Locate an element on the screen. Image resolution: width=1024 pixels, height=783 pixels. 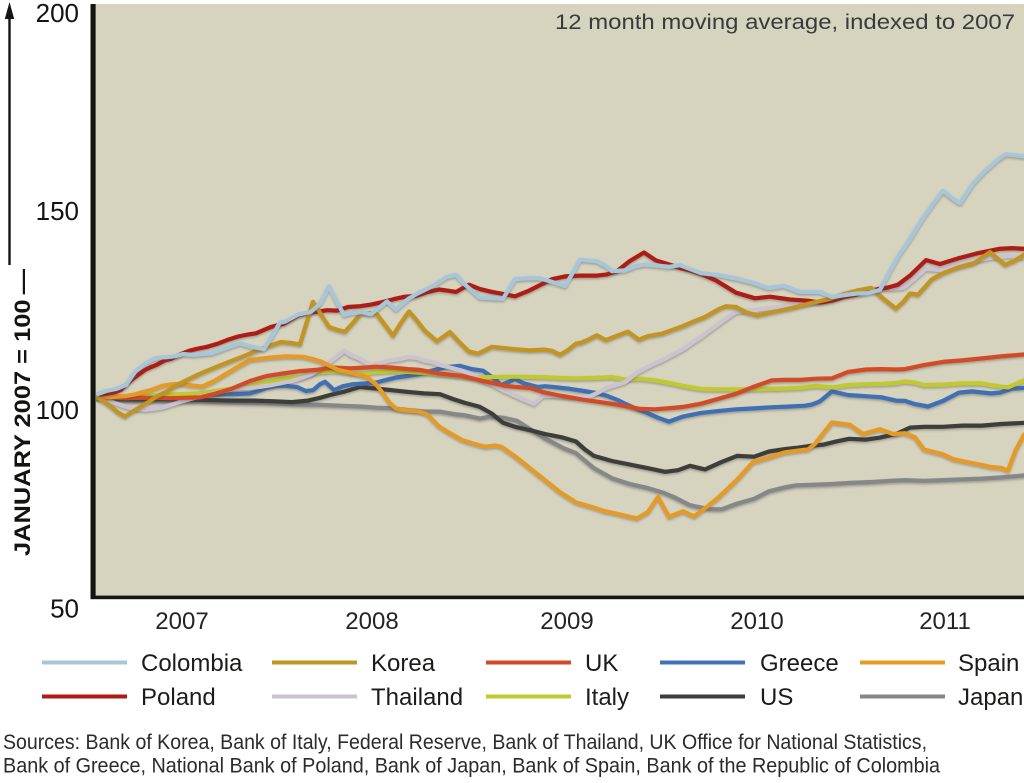
svg-text: Greece is located at coordinates (799, 663).